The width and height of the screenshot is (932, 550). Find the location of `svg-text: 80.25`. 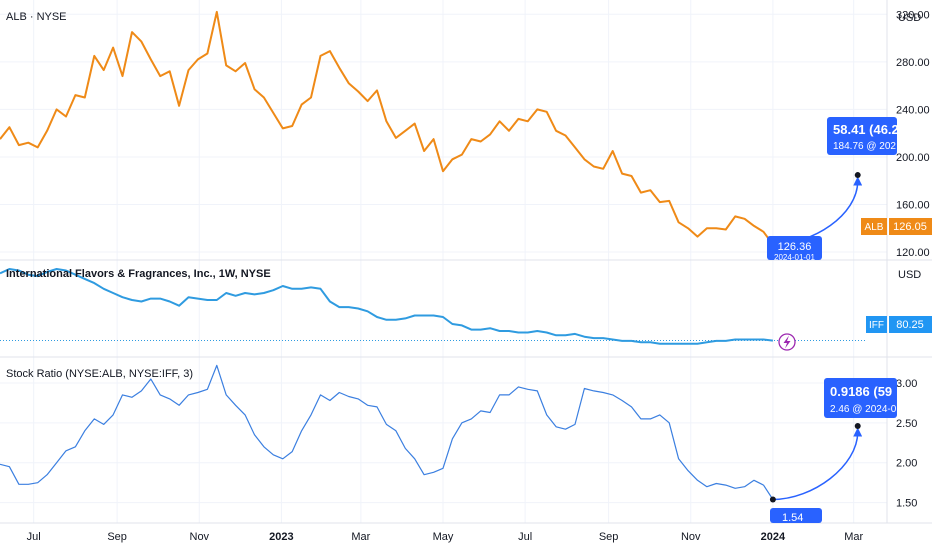

svg-text: 80.25 is located at coordinates (910, 325).